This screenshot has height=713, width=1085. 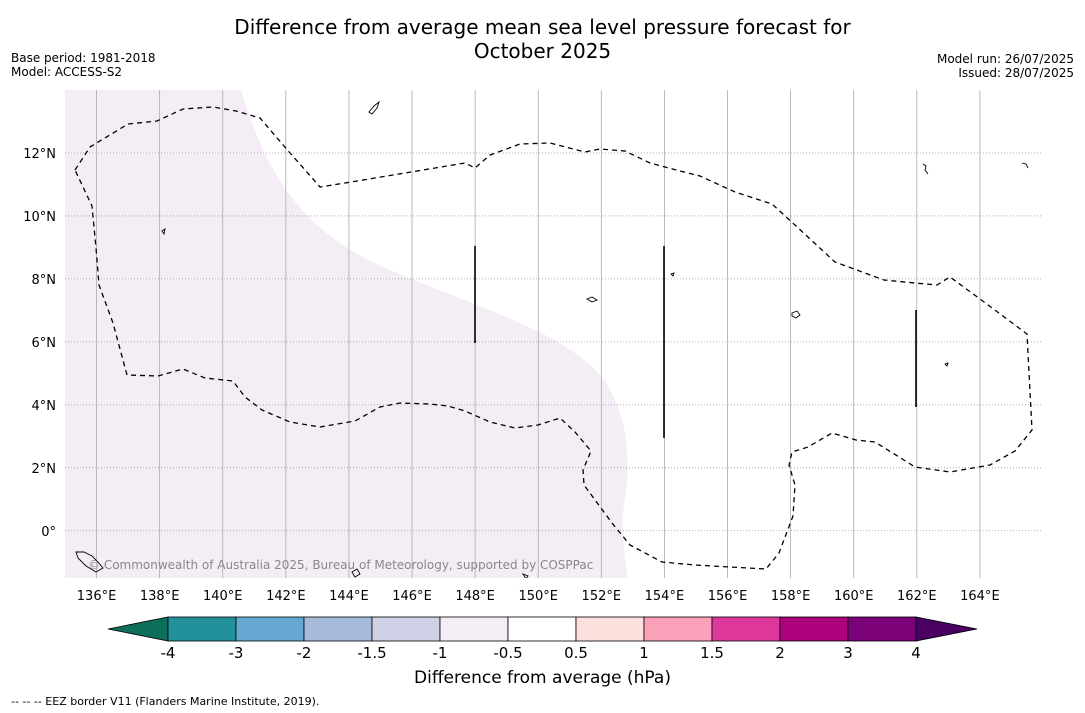 I want to click on colorbar-tick-label: -4, so click(x=168, y=653).